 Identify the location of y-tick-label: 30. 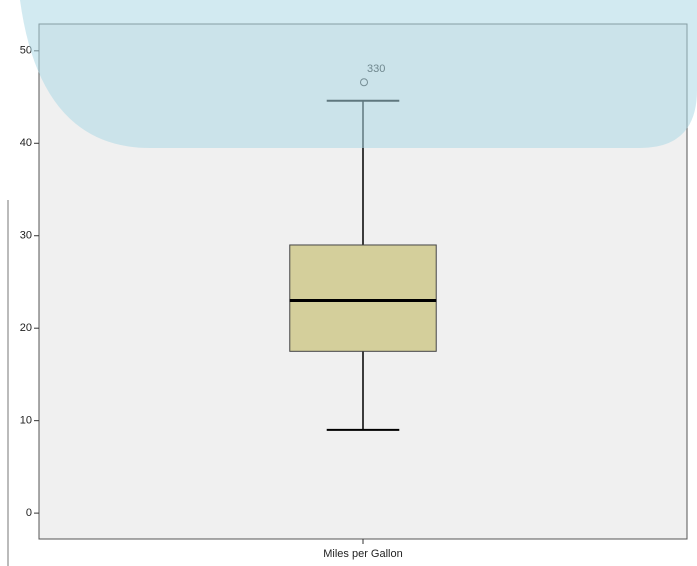
(26, 236).